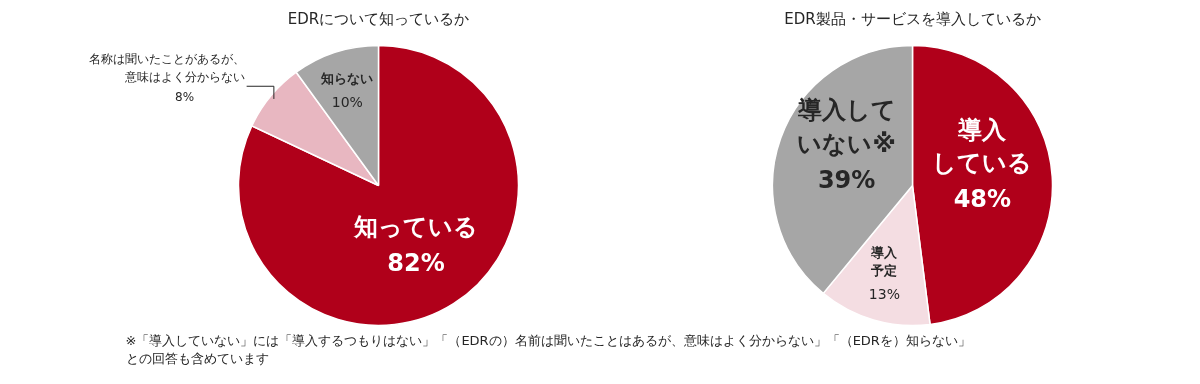 This screenshot has width=1200, height=384. What do you see at coordinates (378, 18) in the screenshot?
I see `chart-title: EDRについて知っているか` at bounding box center [378, 18].